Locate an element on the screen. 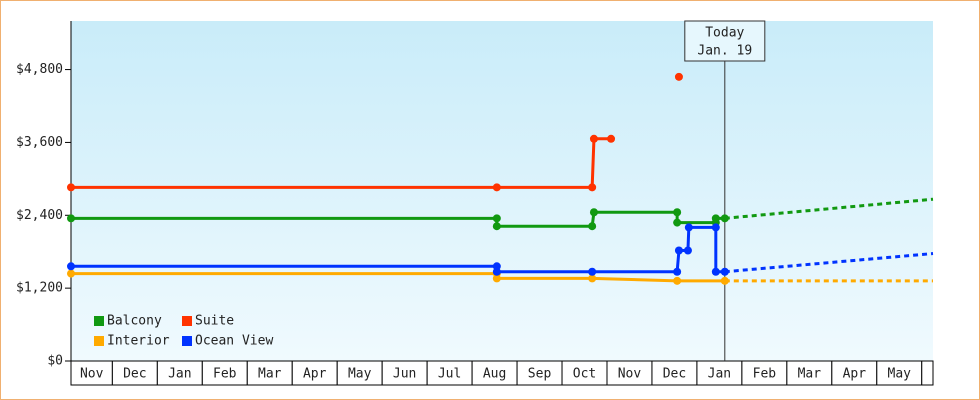 This screenshot has height=400, width=980. y-tick-label: $0 is located at coordinates (55, 361).